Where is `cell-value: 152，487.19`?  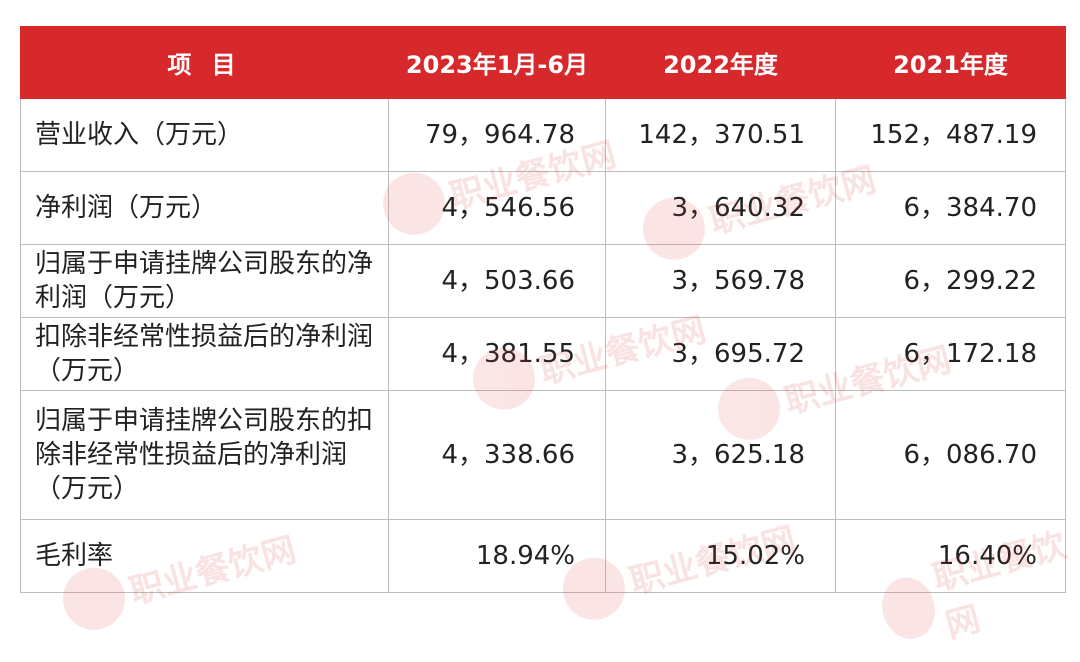 cell-value: 152，487.19 is located at coordinates (950, 135).